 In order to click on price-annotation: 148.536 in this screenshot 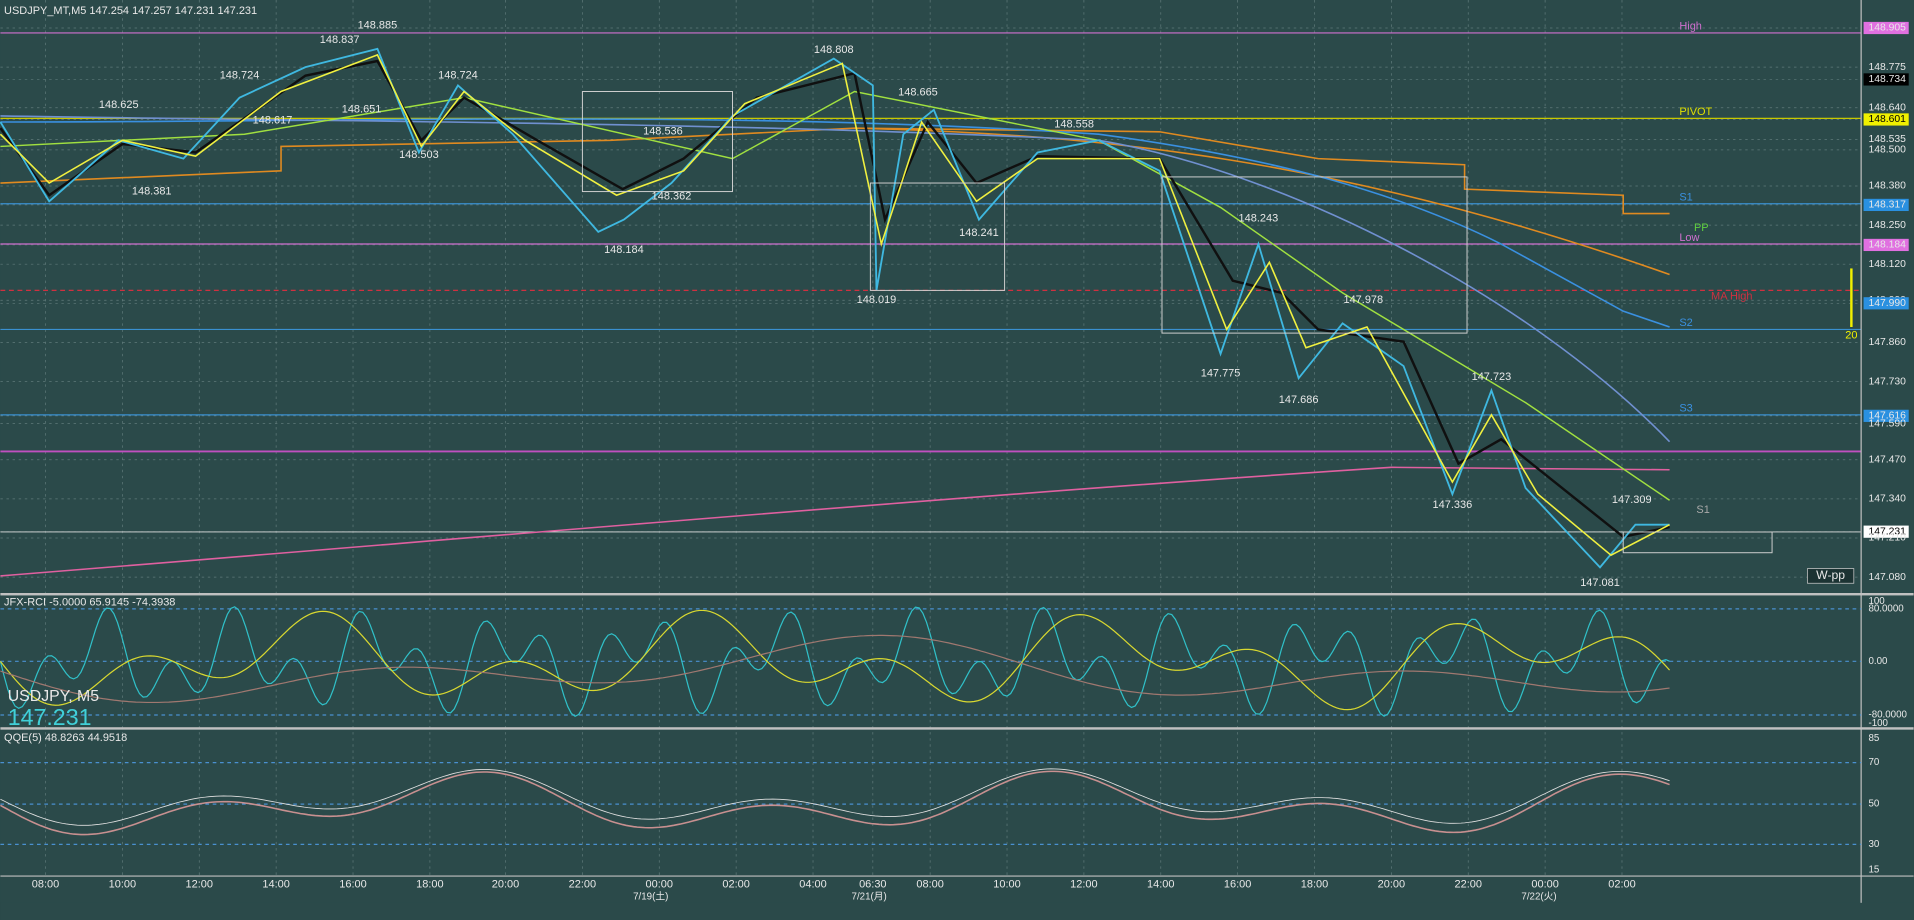, I will do `click(663, 132)`.